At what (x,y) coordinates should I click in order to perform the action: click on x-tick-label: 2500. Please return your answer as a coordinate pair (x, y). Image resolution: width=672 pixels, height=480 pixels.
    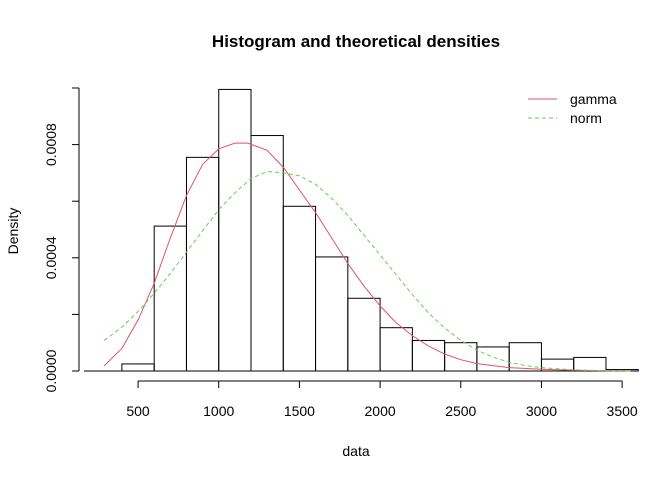
    Looking at the image, I should click on (460, 411).